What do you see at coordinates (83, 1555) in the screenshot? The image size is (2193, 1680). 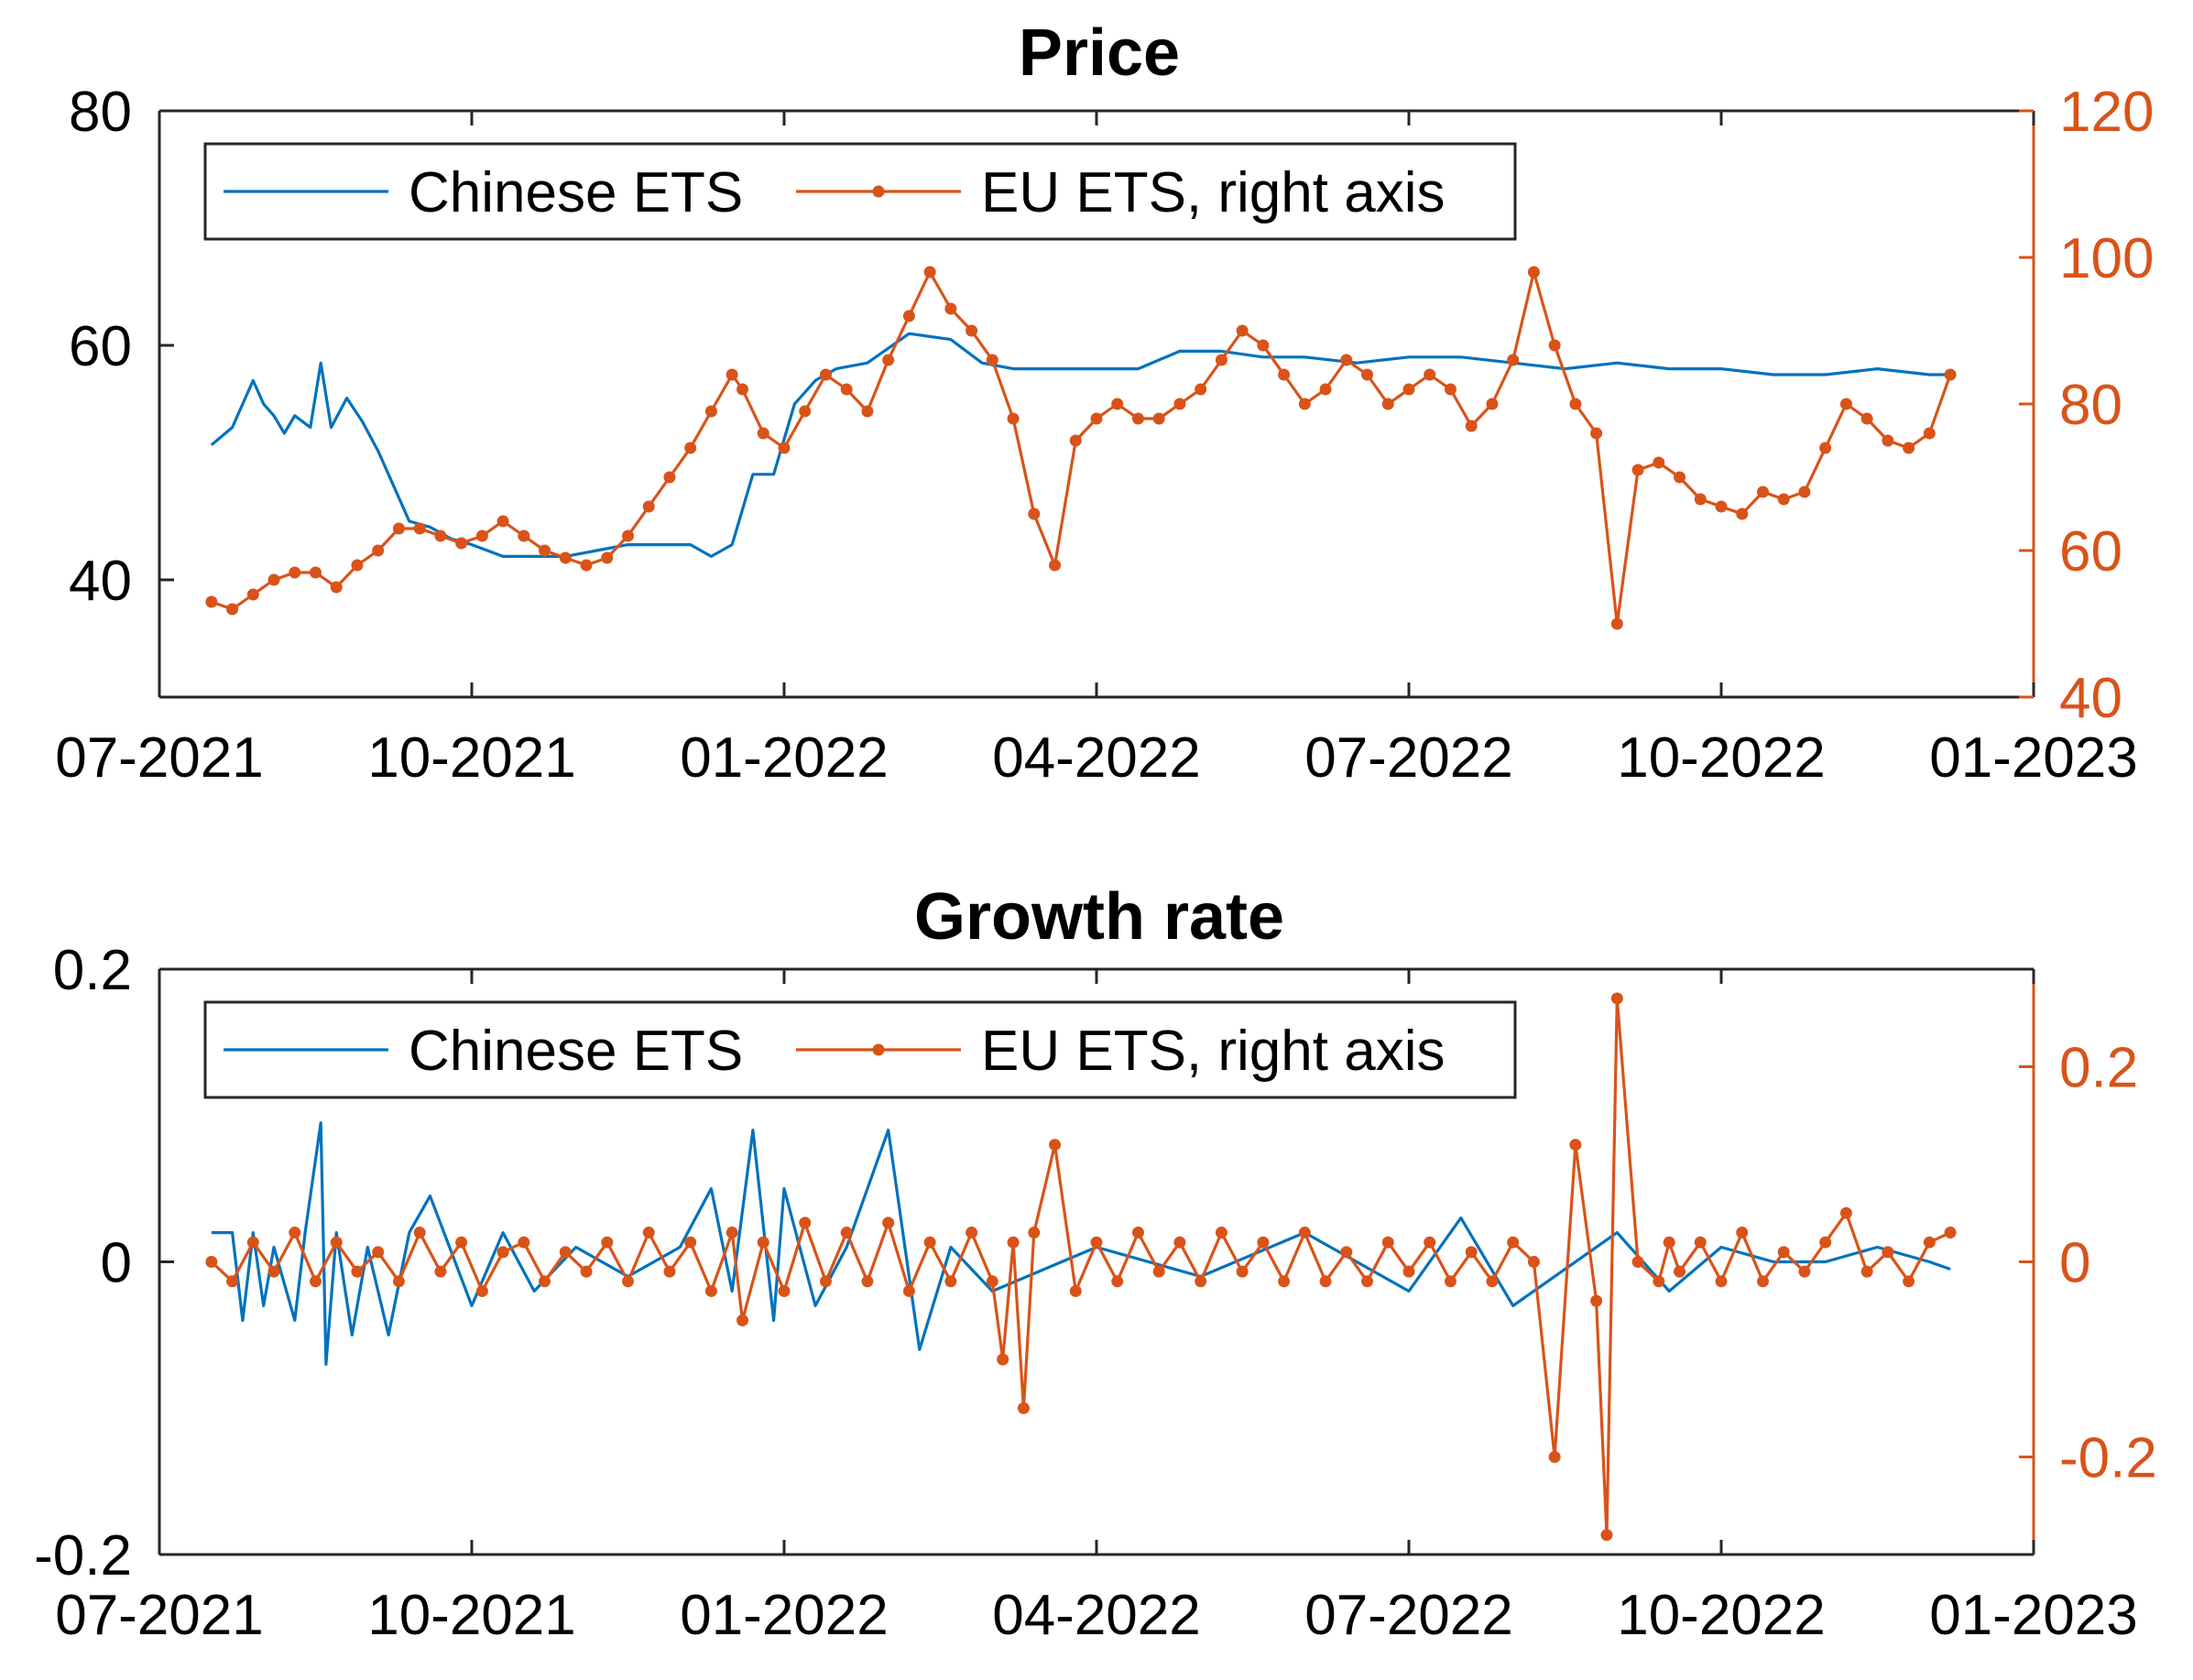 I see `y-left-tick-label: -0.2` at bounding box center [83, 1555].